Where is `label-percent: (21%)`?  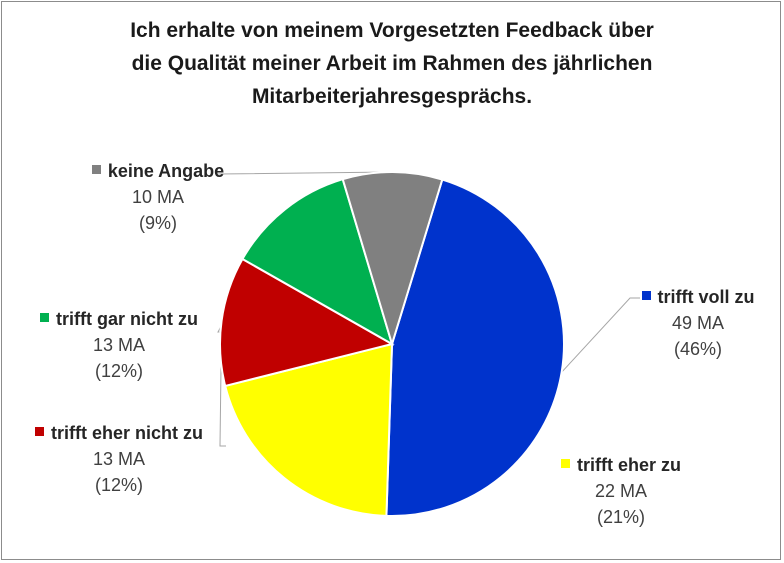 label-percent: (21%) is located at coordinates (620, 517).